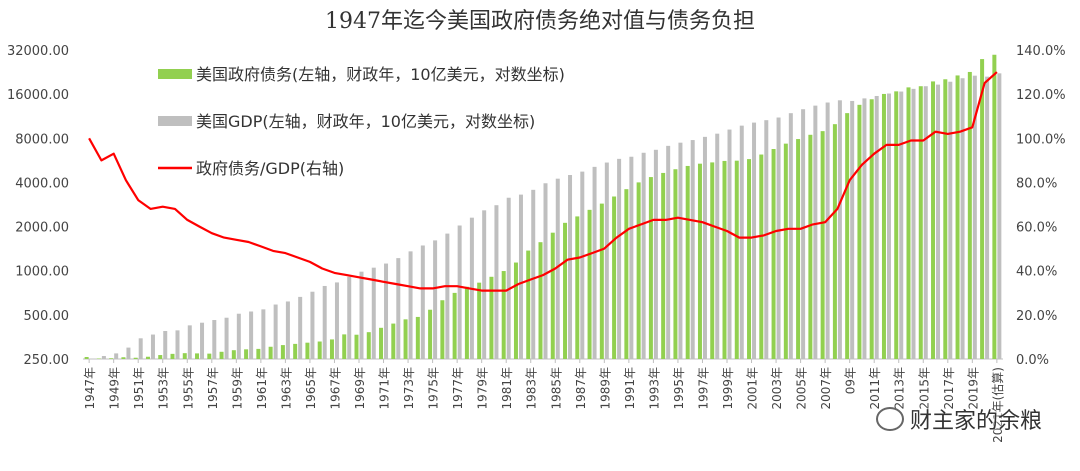  What do you see at coordinates (507, 388) in the screenshot?
I see `x-tick-label: 1981年` at bounding box center [507, 388].